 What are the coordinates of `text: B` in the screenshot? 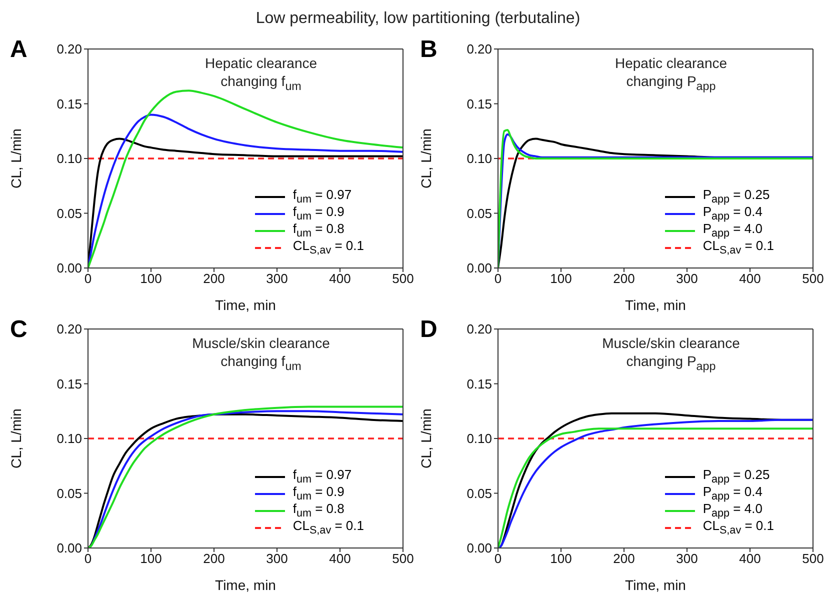 It's located at (429, 50).